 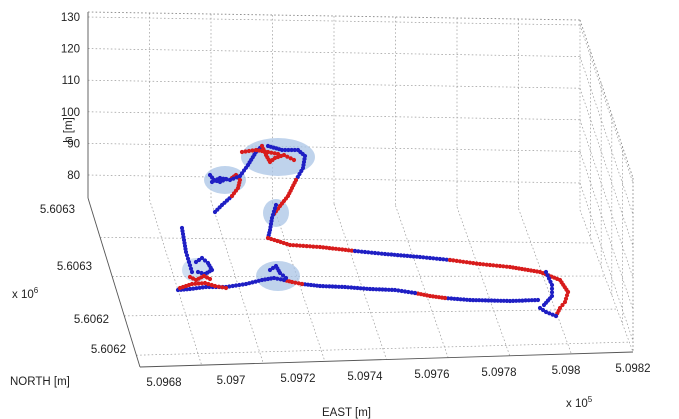 I want to click on highlight-ellipse, so click(x=278, y=276).